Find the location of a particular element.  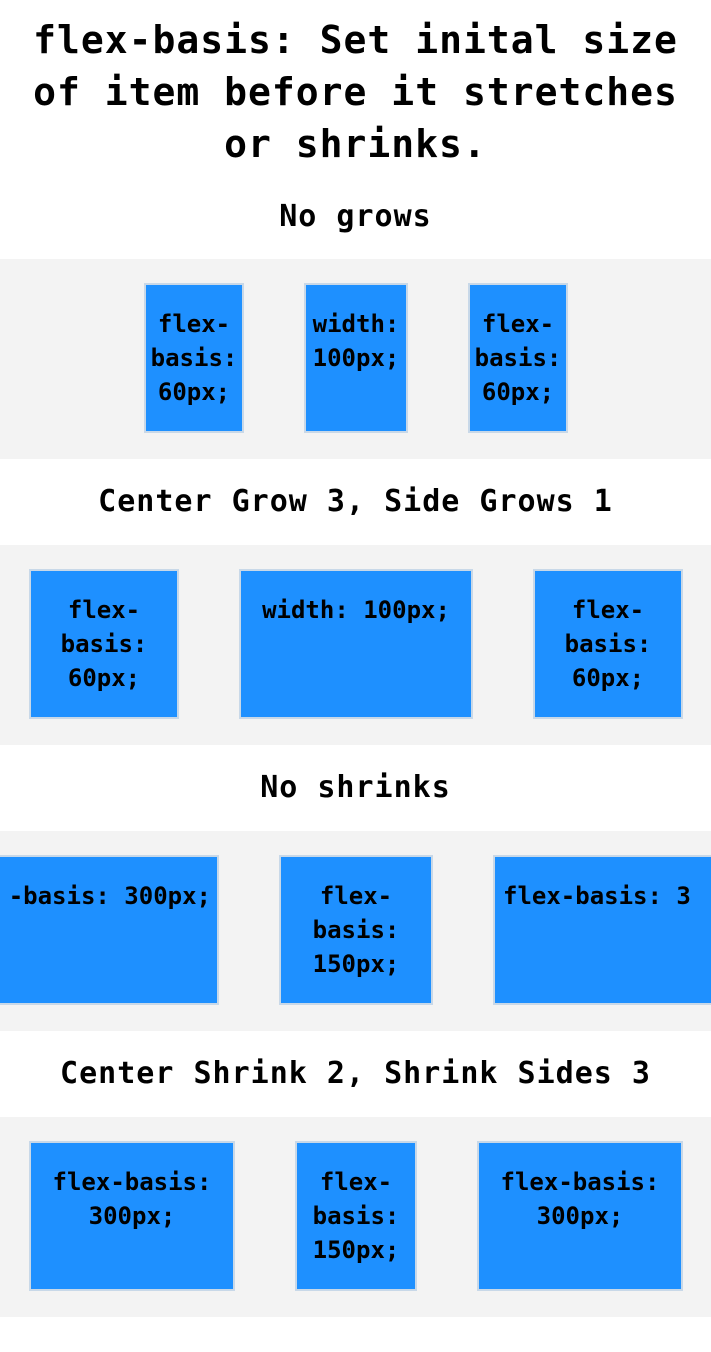

flex-item-text: 100px; is located at coordinates (356, 358).